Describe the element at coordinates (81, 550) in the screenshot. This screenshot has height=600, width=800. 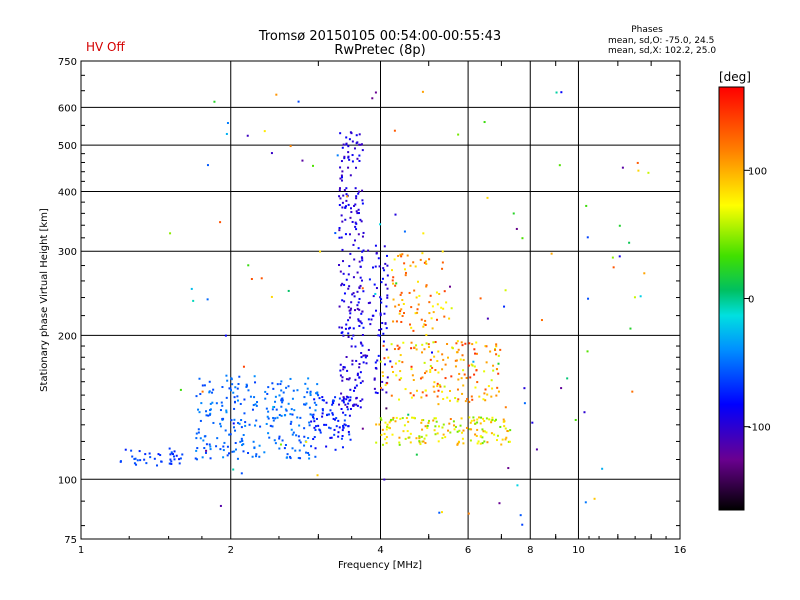
I see `x-tick-label: 1` at that location.